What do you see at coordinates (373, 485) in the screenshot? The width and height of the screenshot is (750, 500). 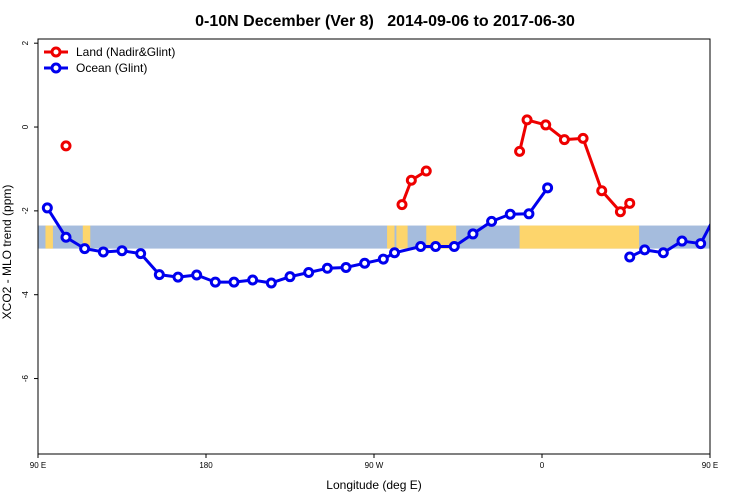 I see `x-axis-label: Longitude (deg E)` at bounding box center [373, 485].